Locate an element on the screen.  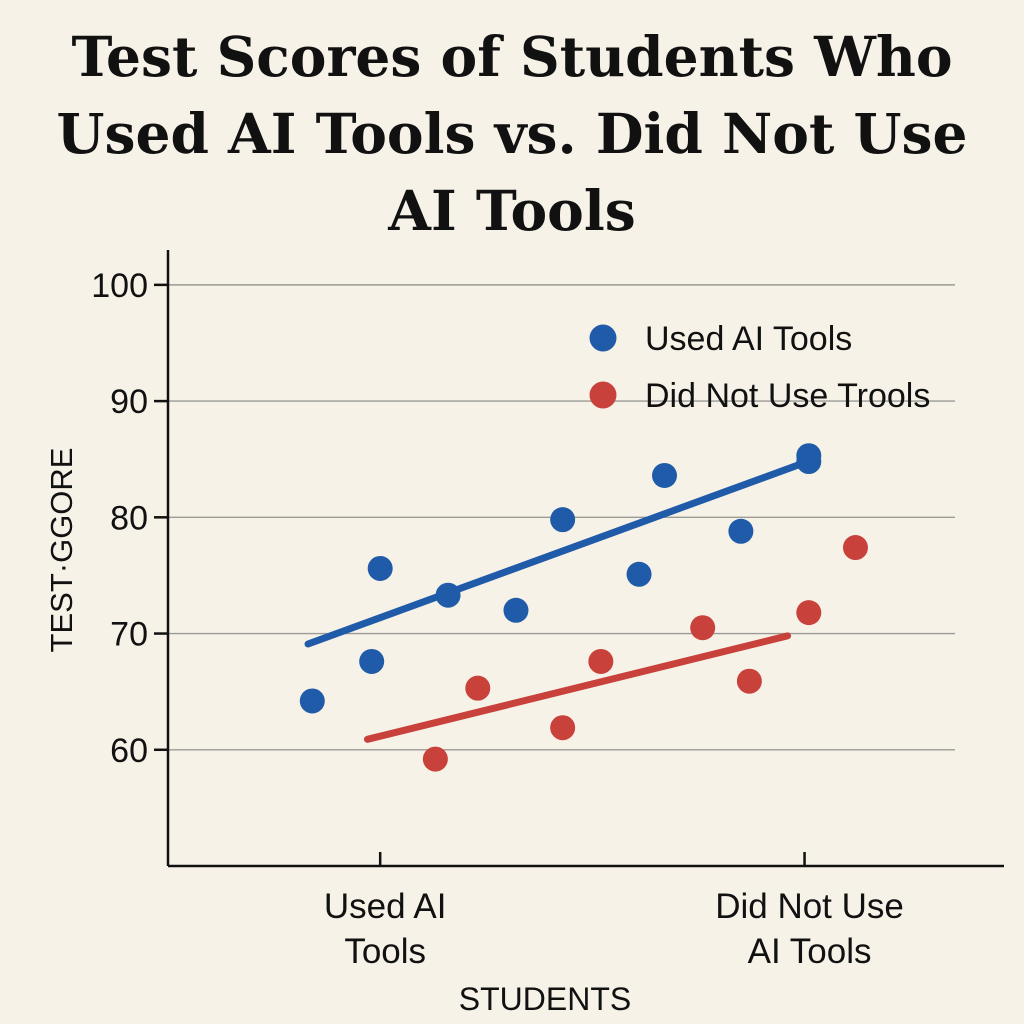
y-axis-label: TEST·GGORE is located at coordinates (61, 550).